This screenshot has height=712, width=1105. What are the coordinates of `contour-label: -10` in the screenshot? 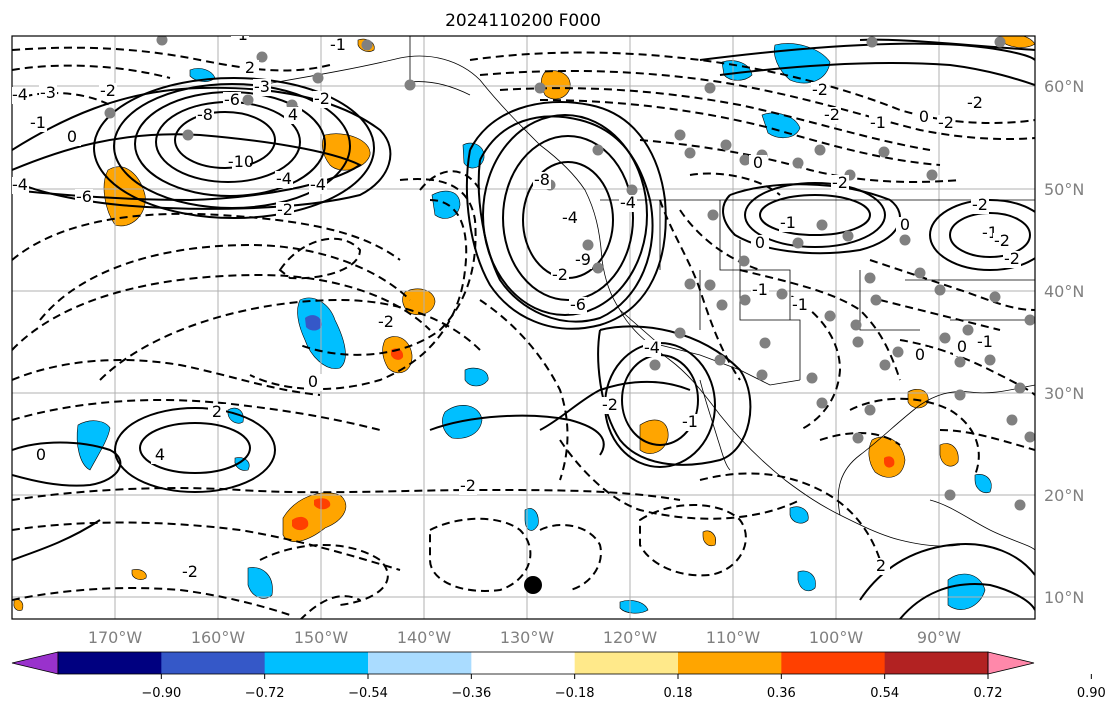 It's located at (241, 161).